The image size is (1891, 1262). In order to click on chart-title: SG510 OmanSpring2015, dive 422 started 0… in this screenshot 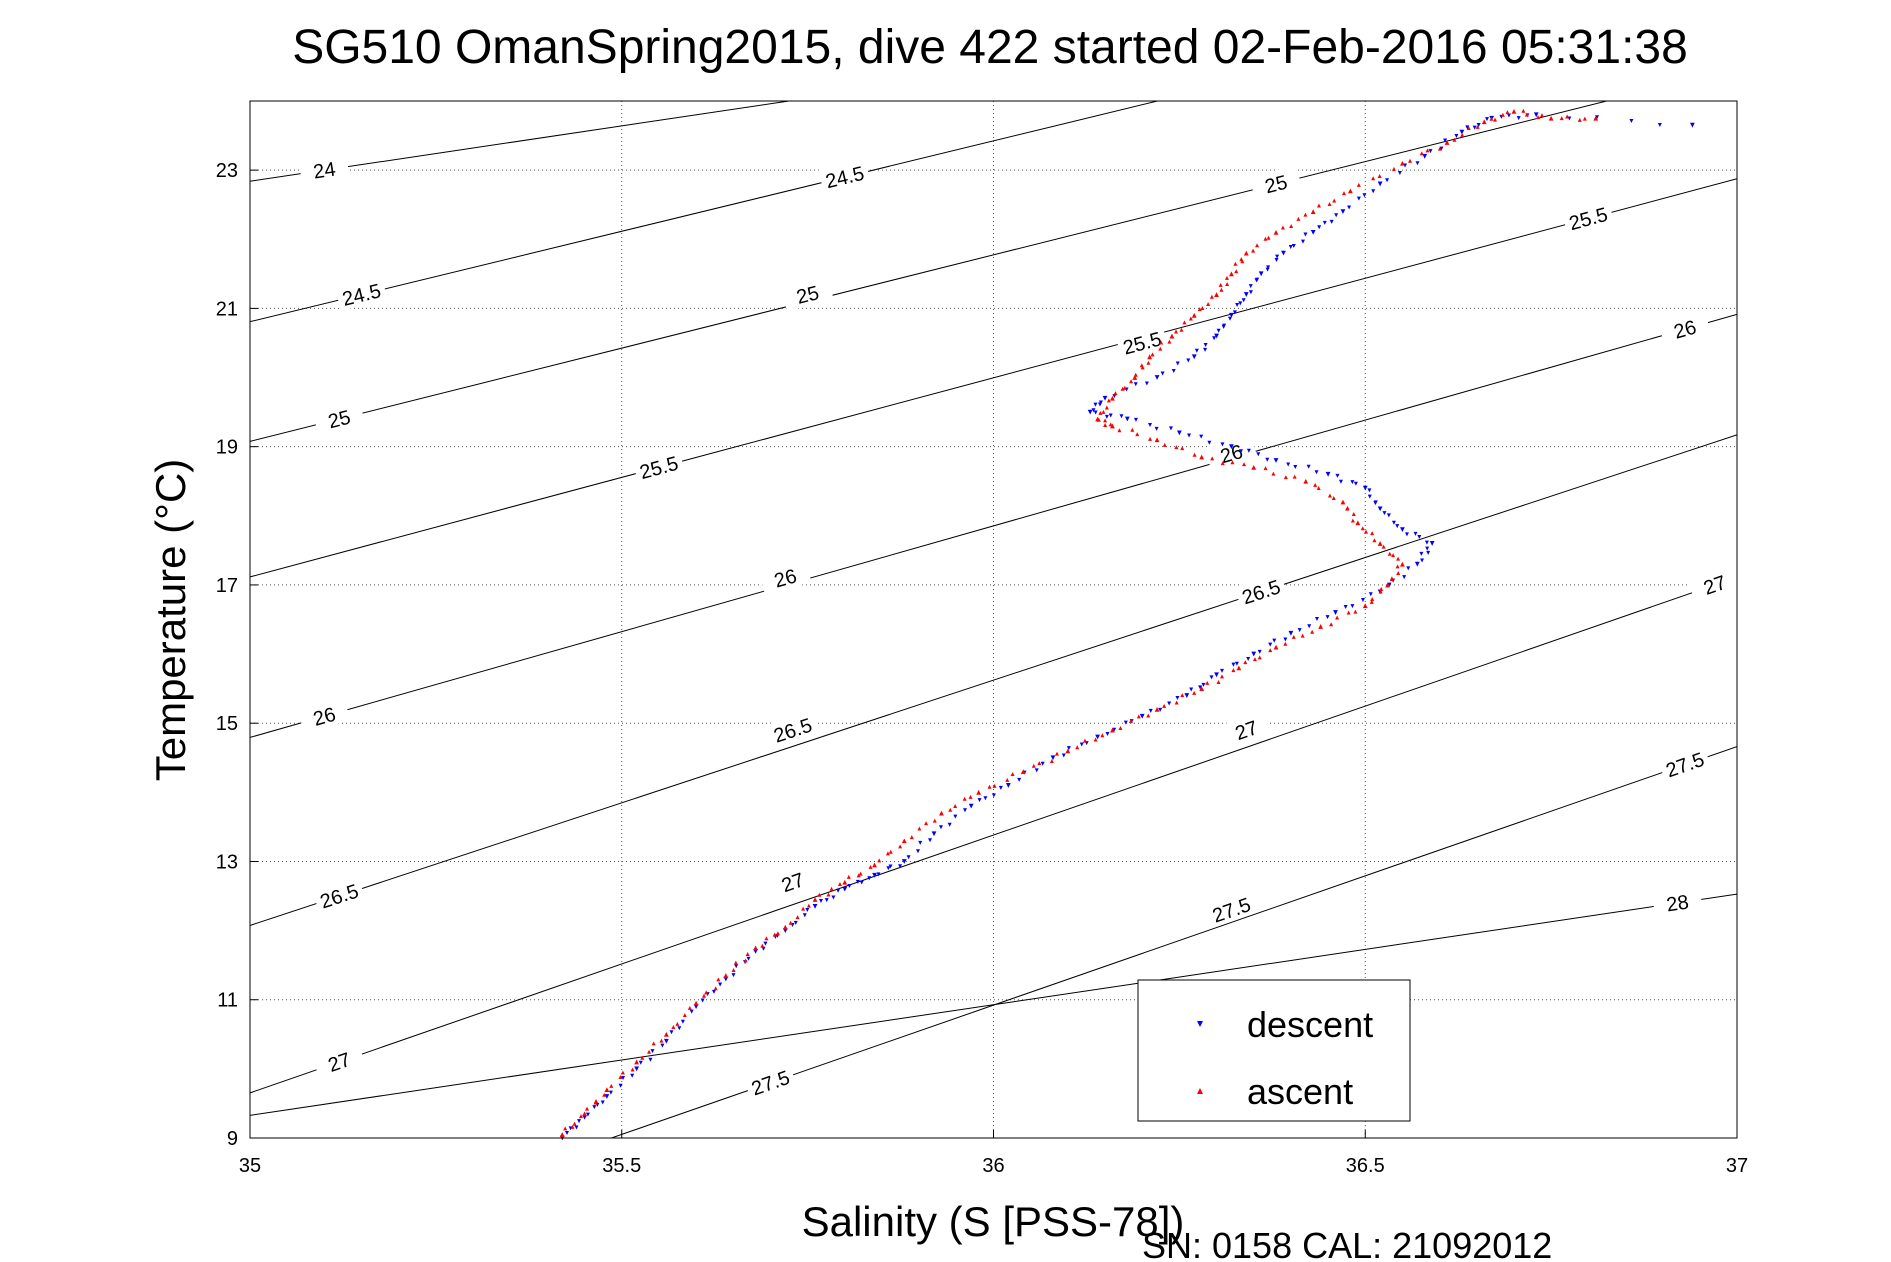, I will do `click(990, 47)`.